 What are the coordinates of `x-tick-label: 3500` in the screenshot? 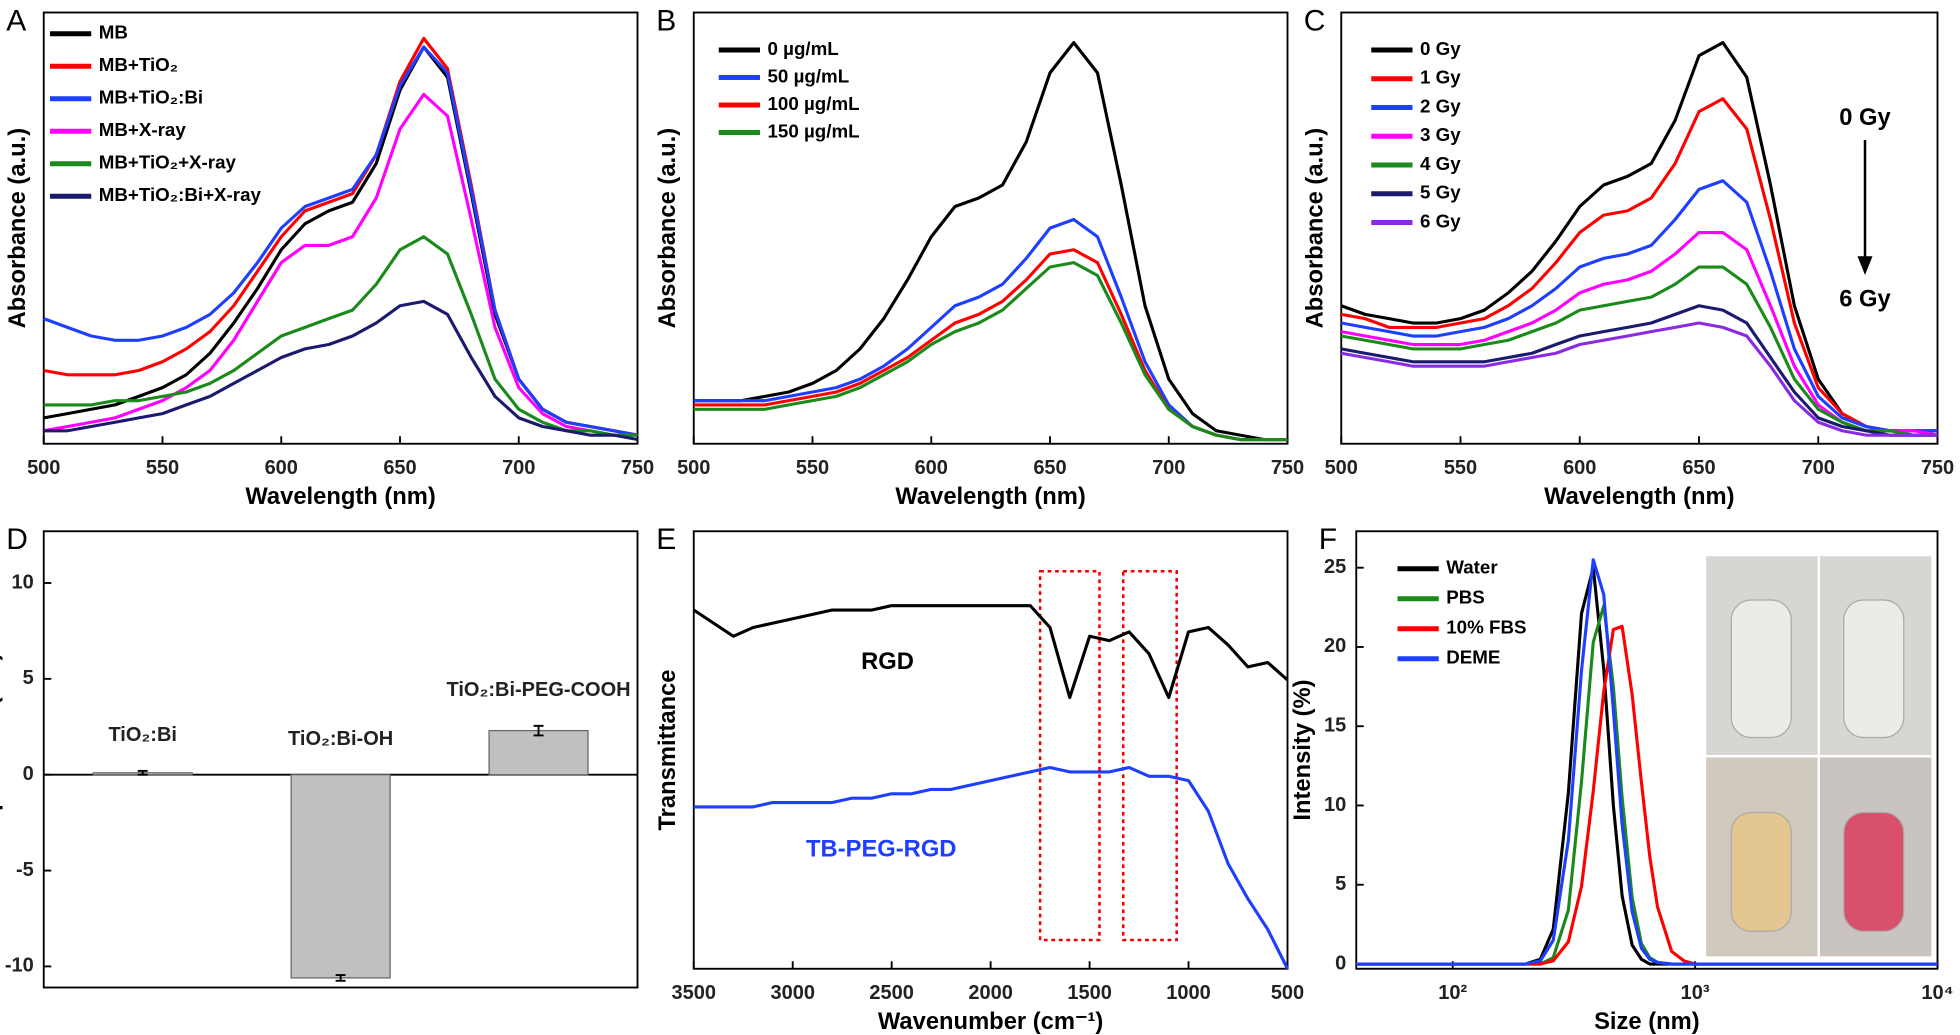 It's located at (694, 993).